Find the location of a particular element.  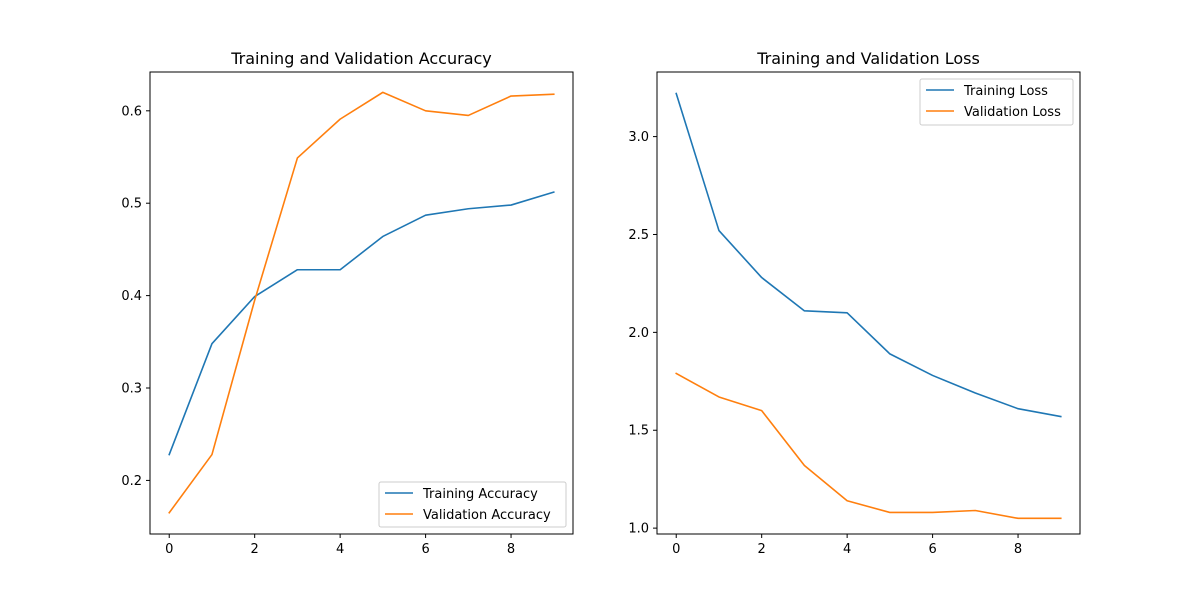

accuracy-y-tick-label: 0.3 is located at coordinates (131, 389).